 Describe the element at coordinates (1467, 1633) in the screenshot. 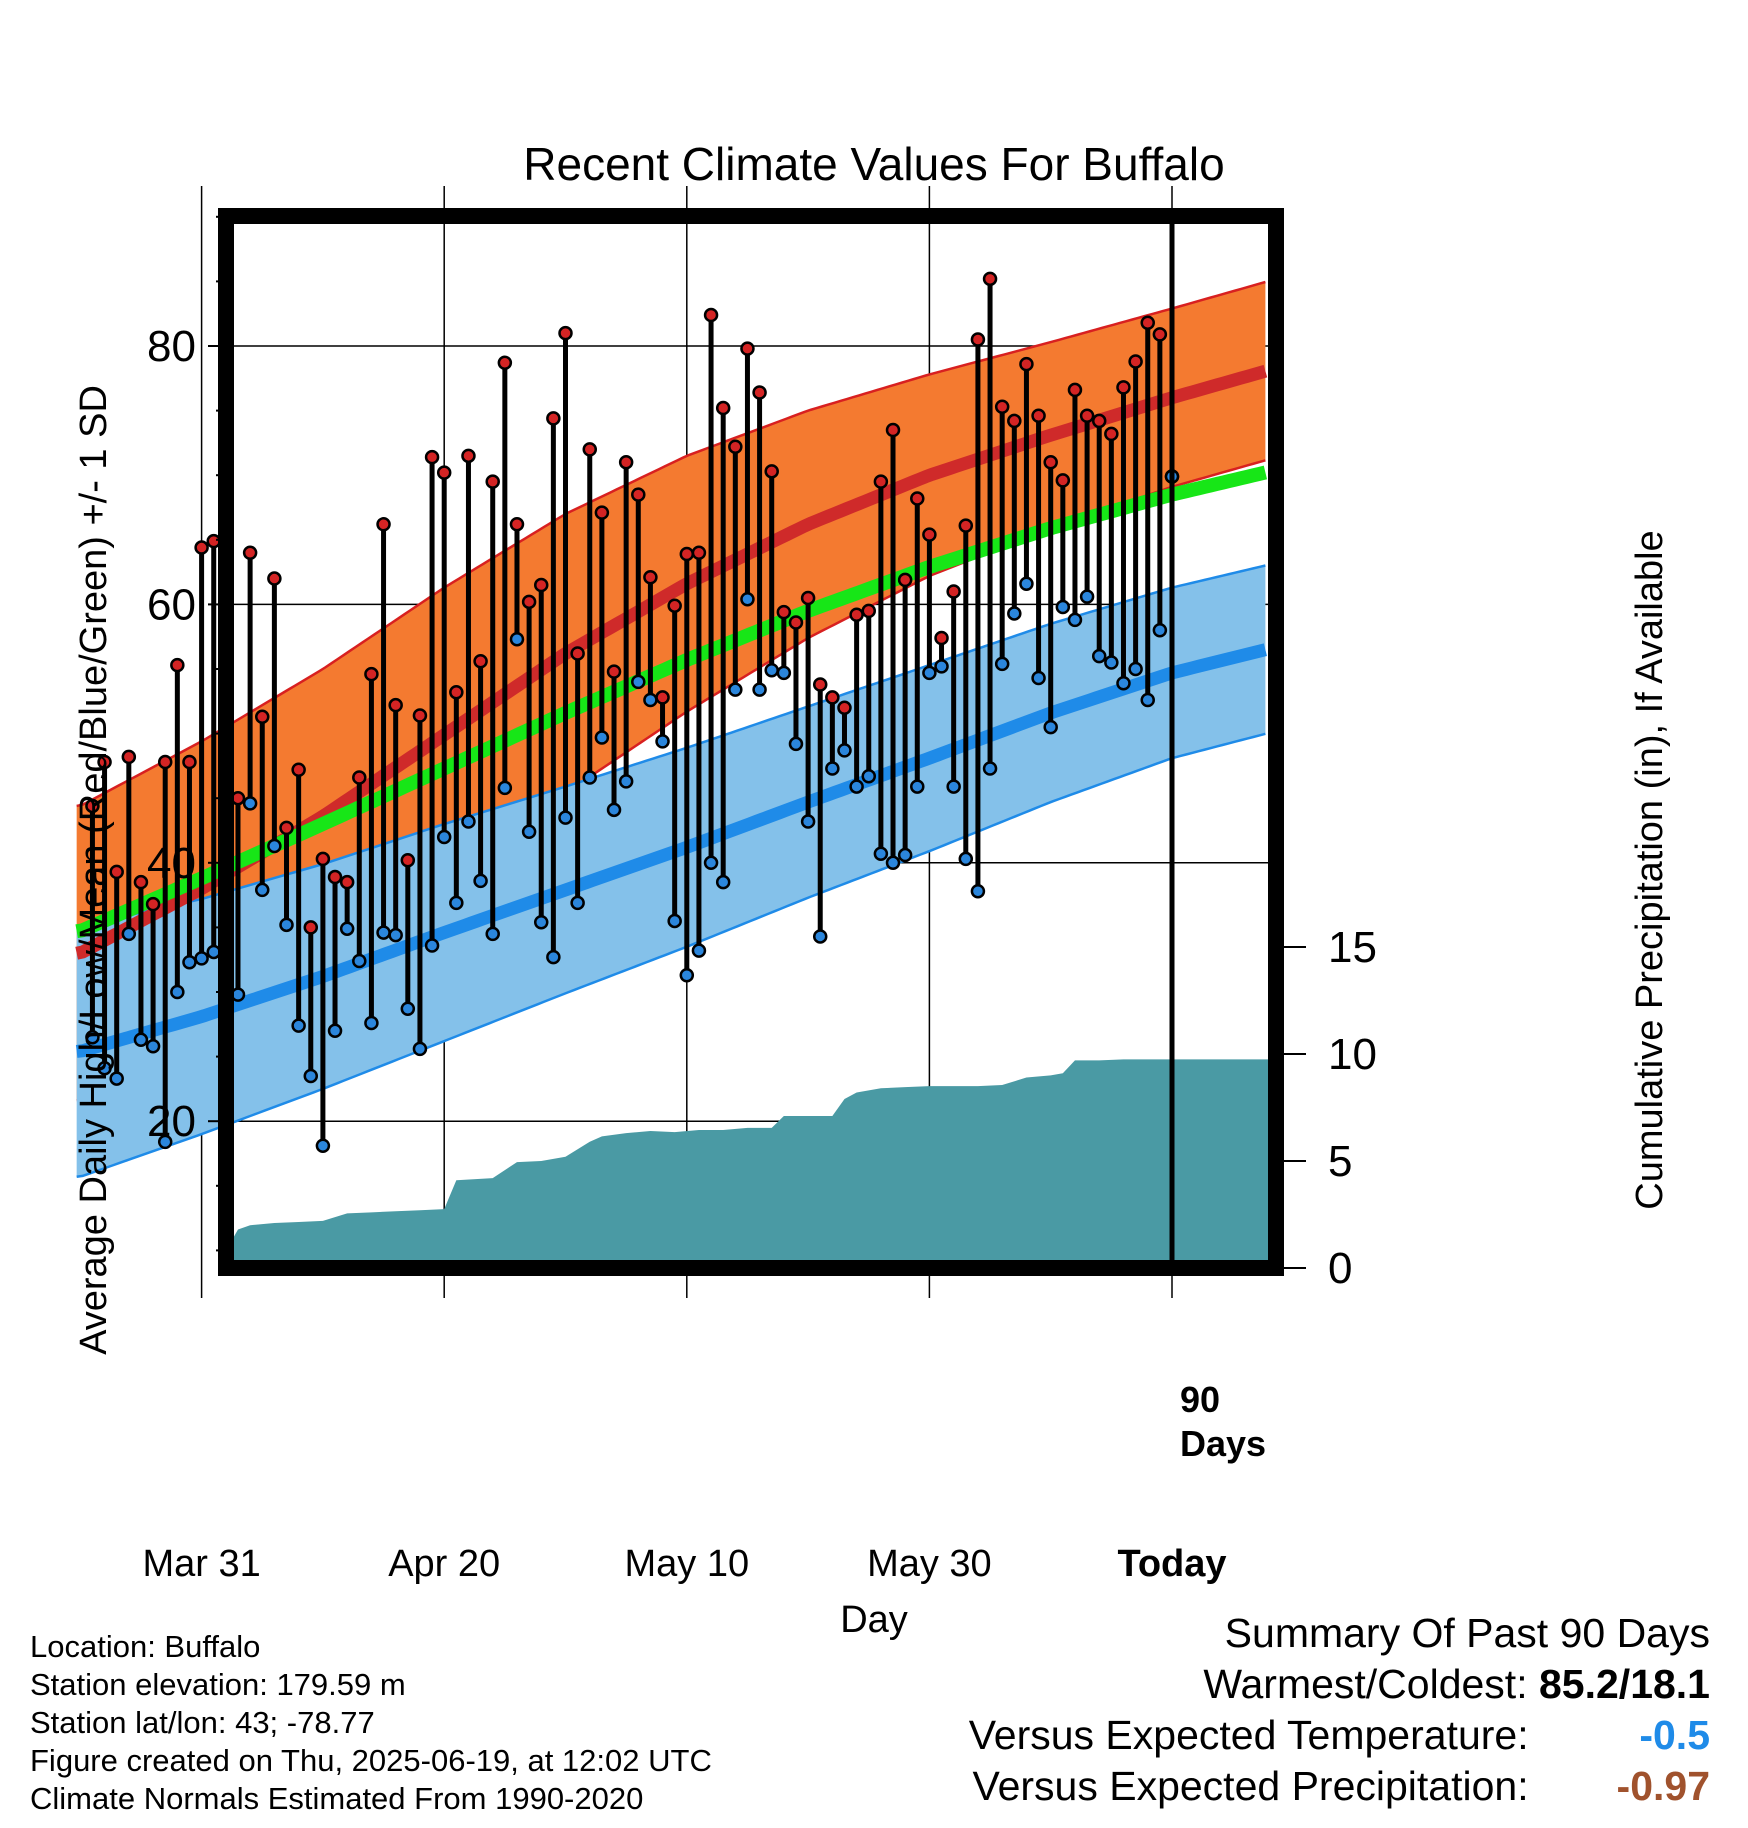

I see `summary-heading: Summary Of Past 90 Days` at that location.